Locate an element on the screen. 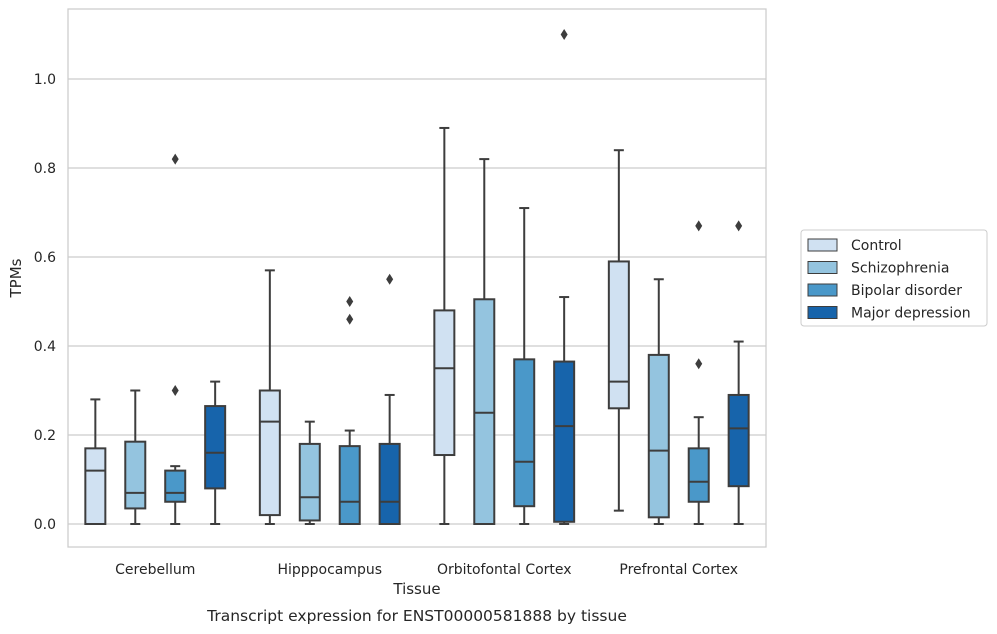  y-tick-label: 0.4 is located at coordinates (45, 347).